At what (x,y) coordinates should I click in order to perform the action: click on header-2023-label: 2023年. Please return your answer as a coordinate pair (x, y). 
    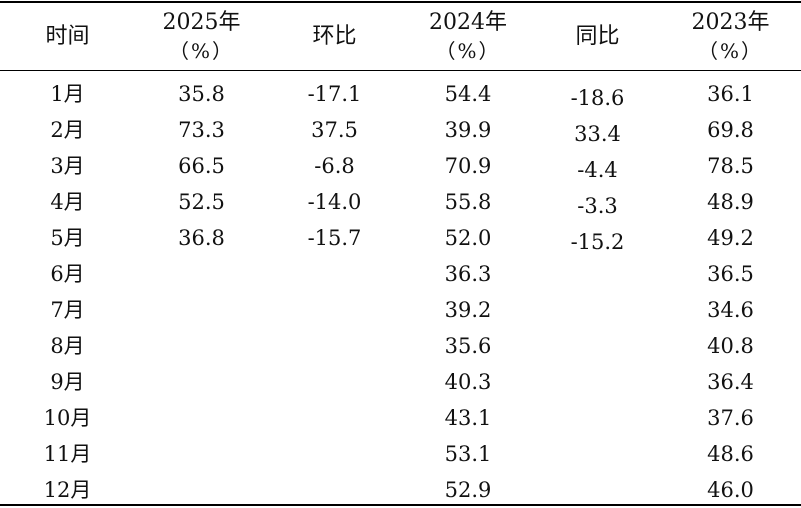
    Looking at the image, I should click on (730, 22).